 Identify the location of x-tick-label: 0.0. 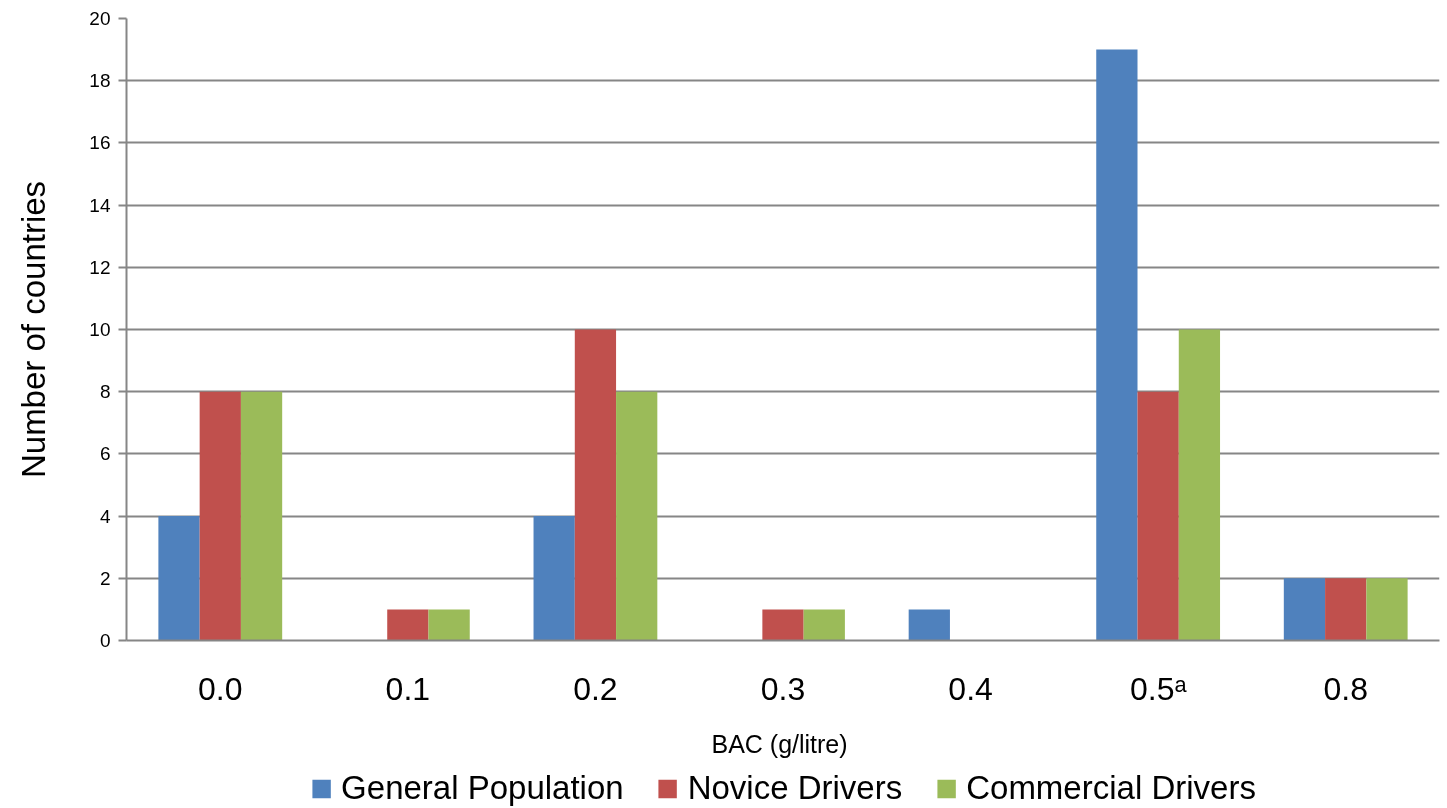
(220, 688).